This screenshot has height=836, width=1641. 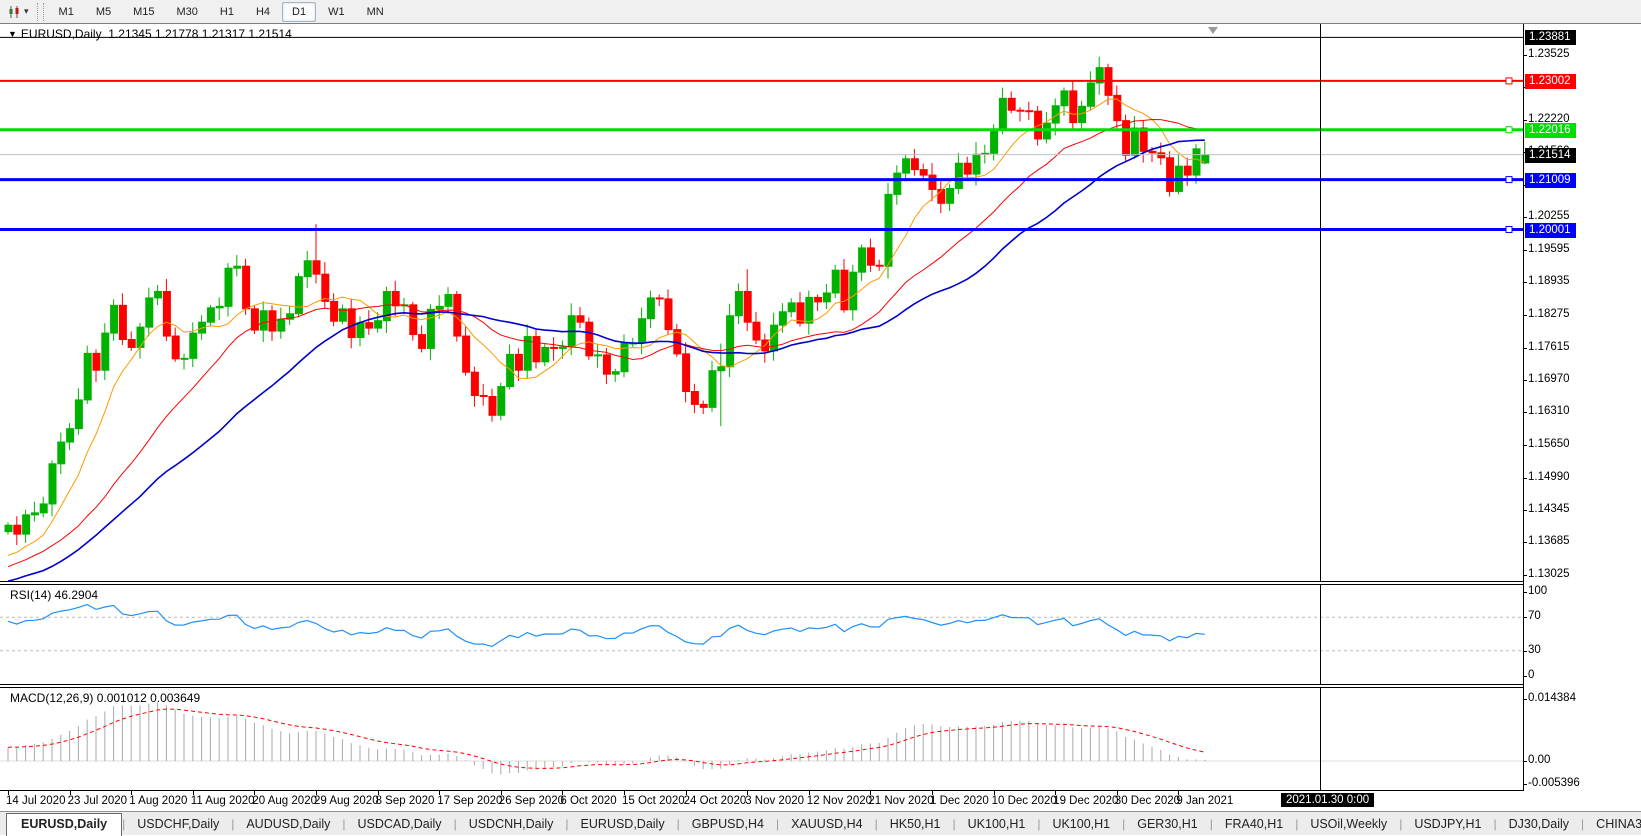 What do you see at coordinates (511, 824) in the screenshot?
I see `chart-tab-usdcnh-daily: USDCNH,Daily` at bounding box center [511, 824].